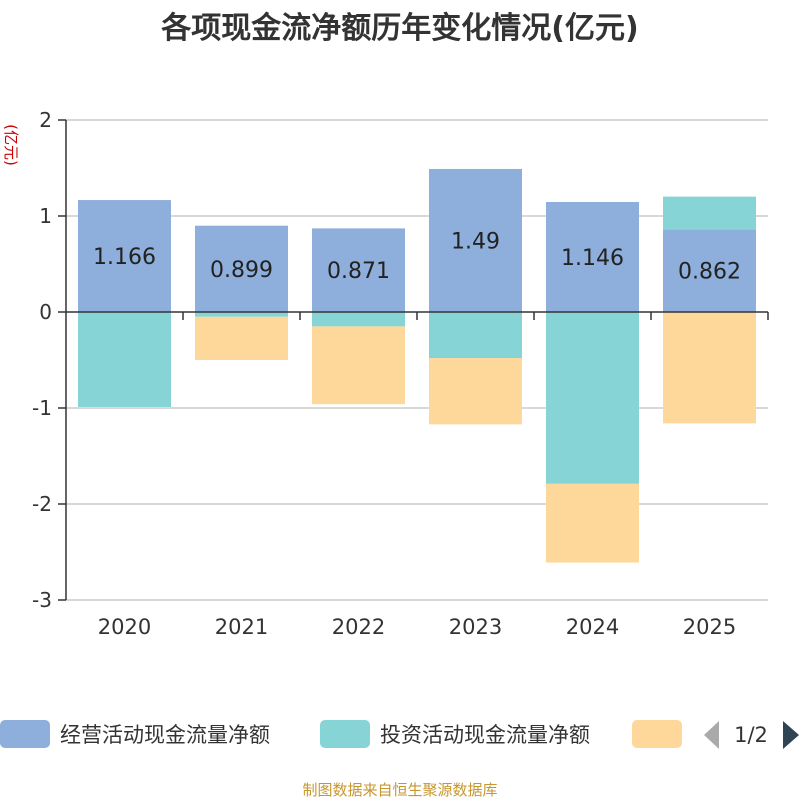 This screenshot has height=800, width=800. I want to click on bar-operating-2022, so click(358, 270).